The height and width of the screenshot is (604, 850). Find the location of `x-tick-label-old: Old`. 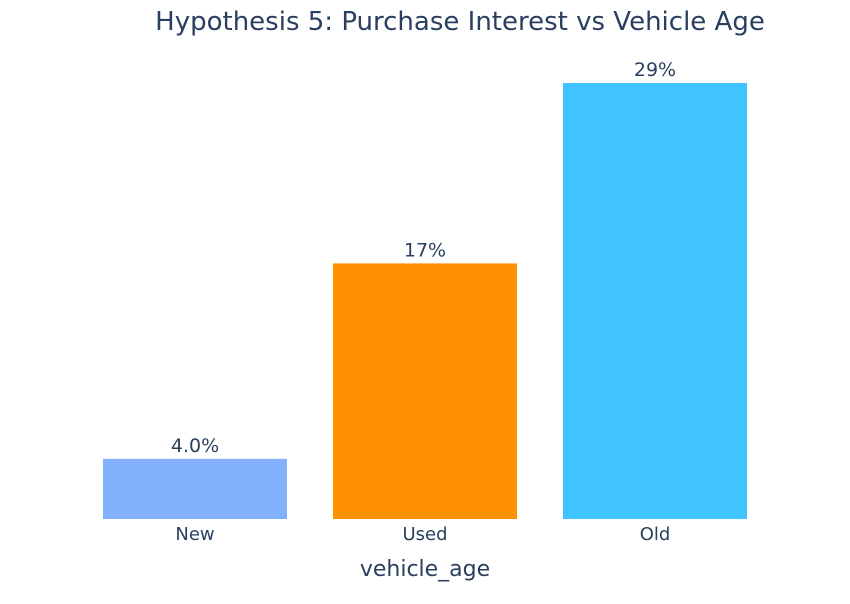

x-tick-label-old: Old is located at coordinates (655, 534).